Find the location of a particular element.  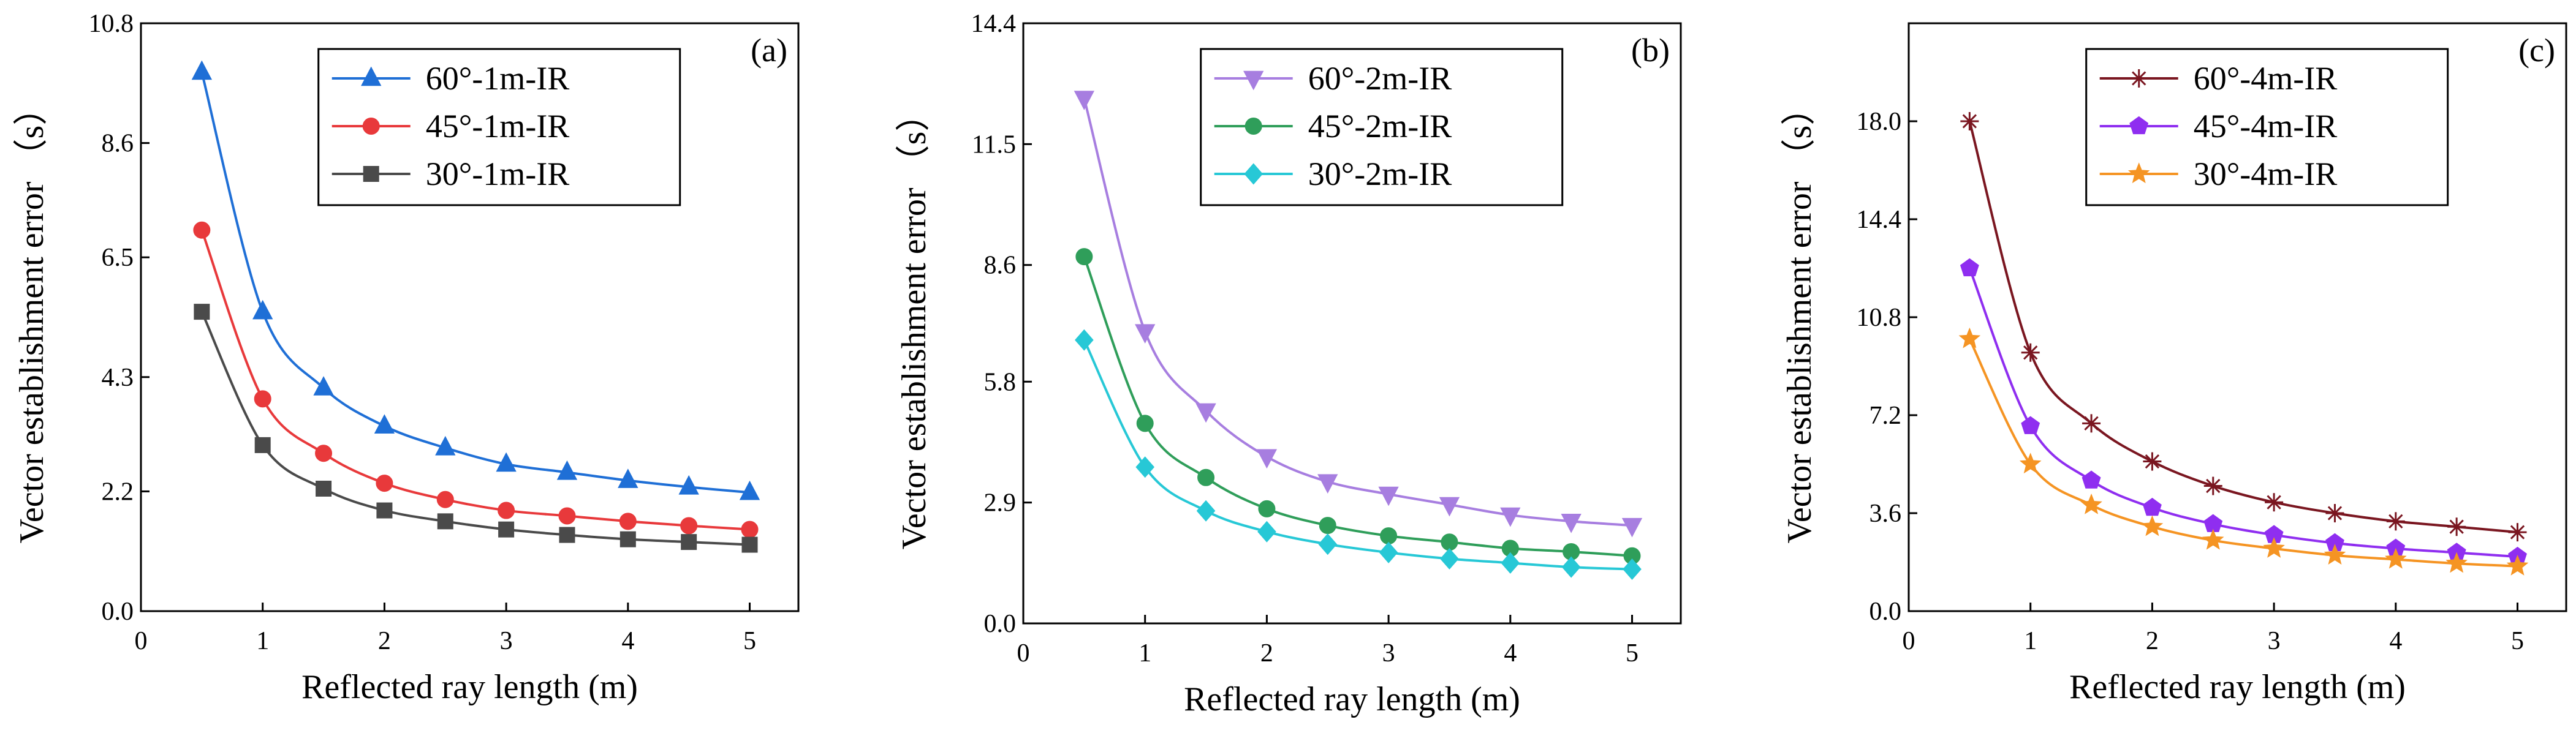

legend-entry: 30°-4m-IR is located at coordinates (2218, 174).